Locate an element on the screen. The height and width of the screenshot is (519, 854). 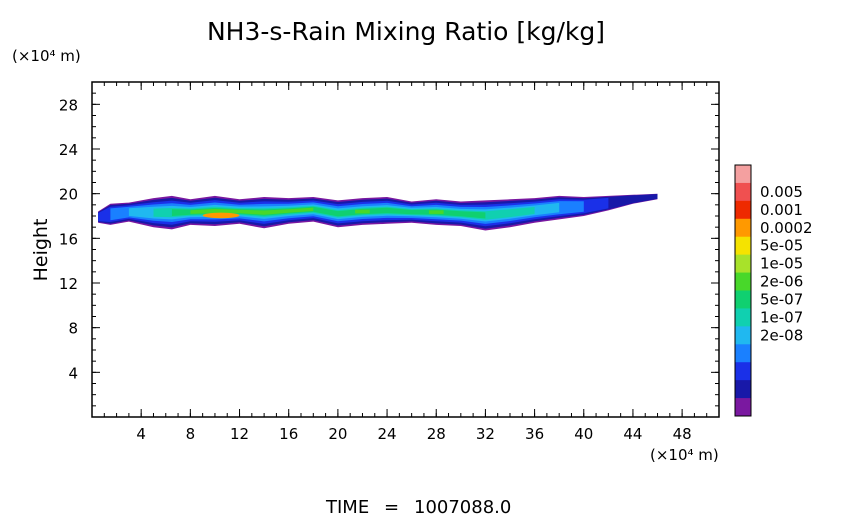
x-tick-label: 40 is located at coordinates (583, 434).